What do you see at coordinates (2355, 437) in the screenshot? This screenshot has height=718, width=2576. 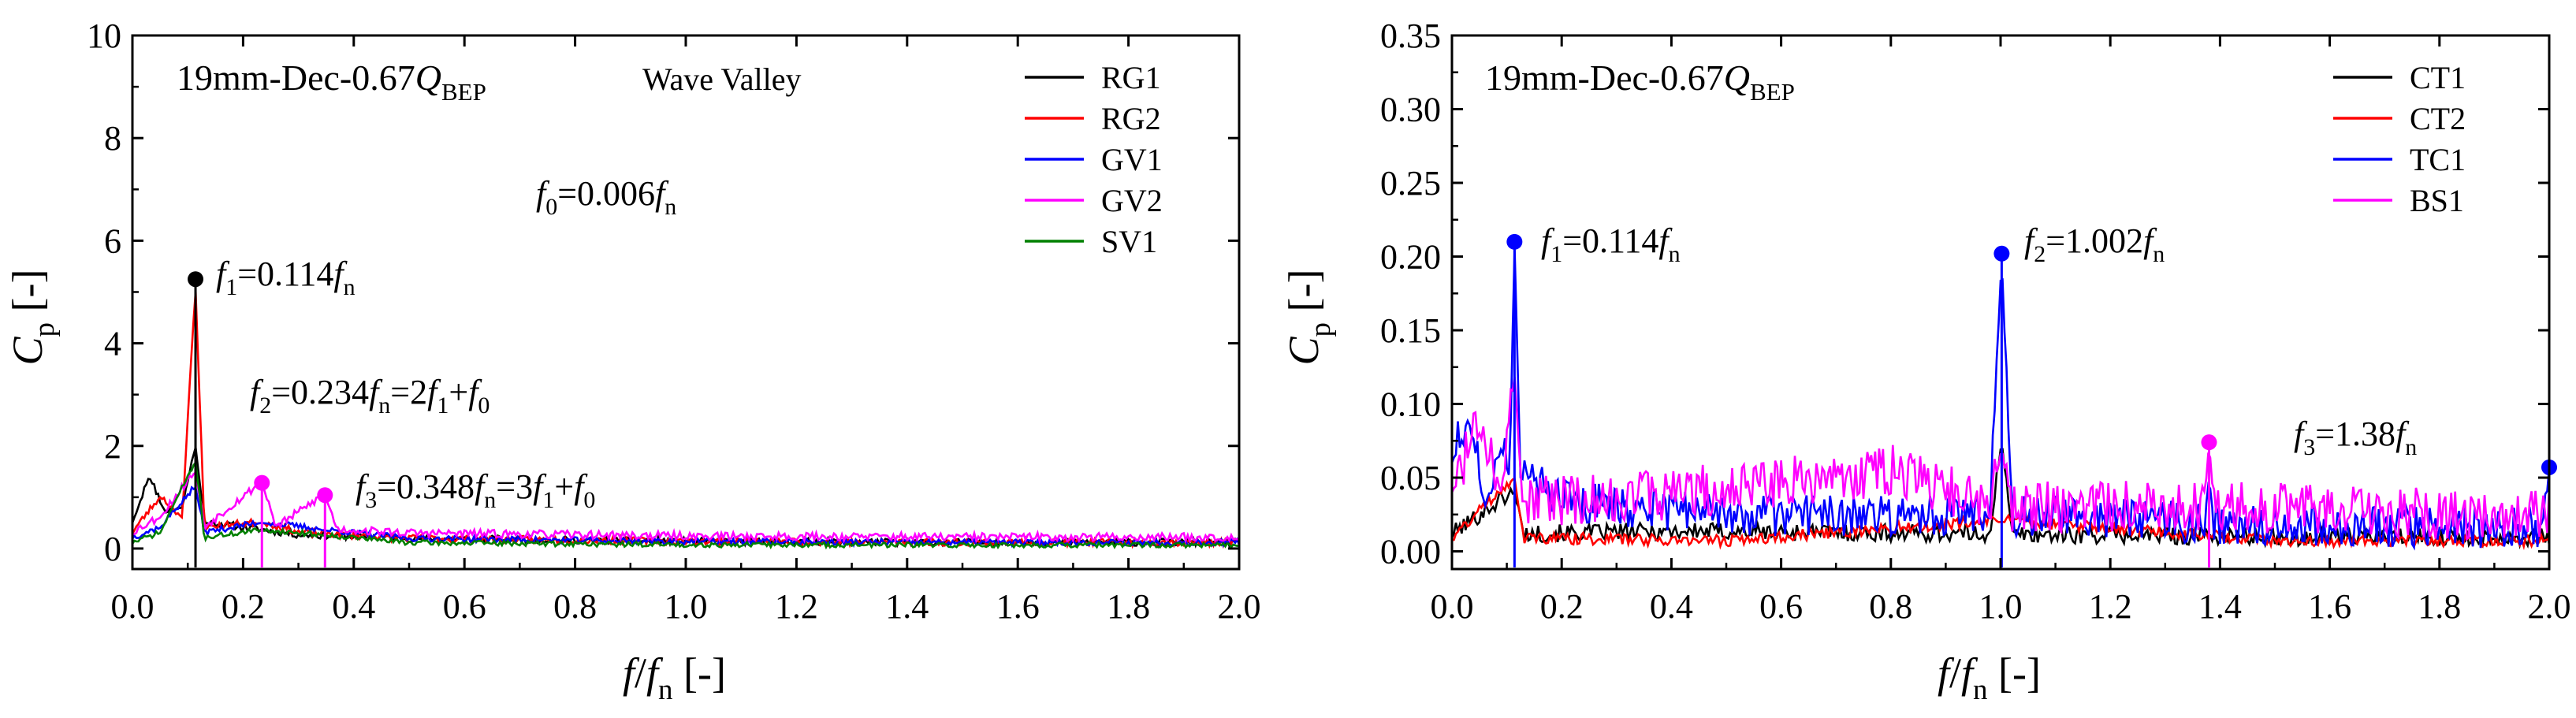 I see `peak-annotation: f3=1.38fn` at bounding box center [2355, 437].